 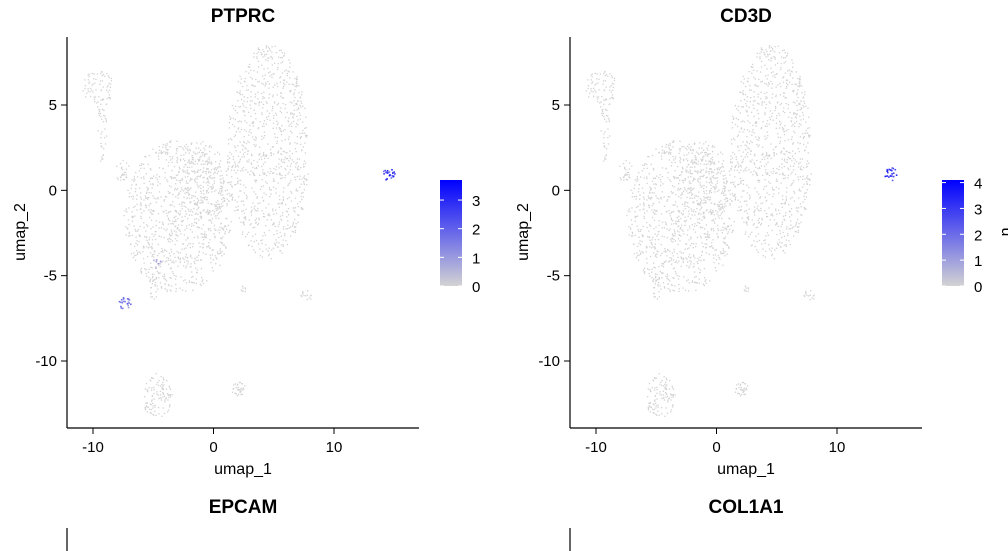 What do you see at coordinates (893, 173) in the screenshot?
I see `expressing-cell-point` at bounding box center [893, 173].